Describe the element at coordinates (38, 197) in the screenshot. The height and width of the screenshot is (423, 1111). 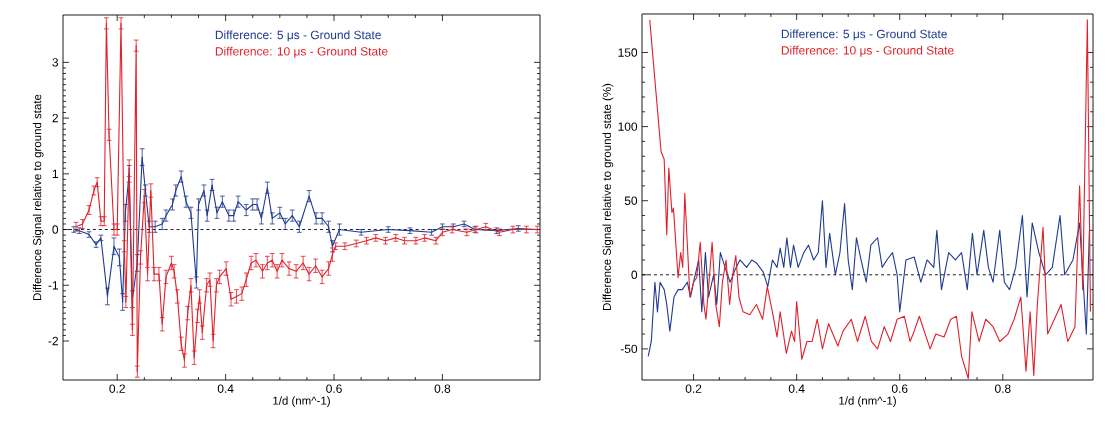
I see `y-axis-title: Difference Signal relative to ground state` at that location.